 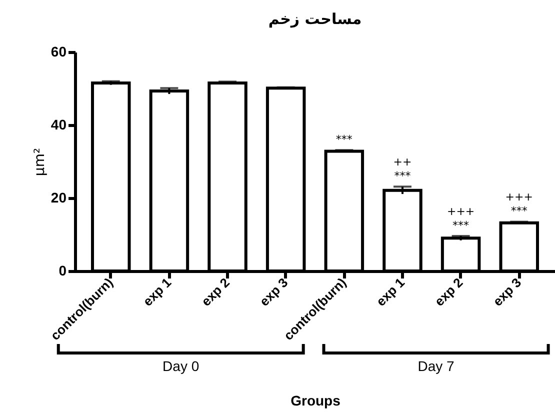 I want to click on y-tick-label: 60, so click(x=58, y=52).